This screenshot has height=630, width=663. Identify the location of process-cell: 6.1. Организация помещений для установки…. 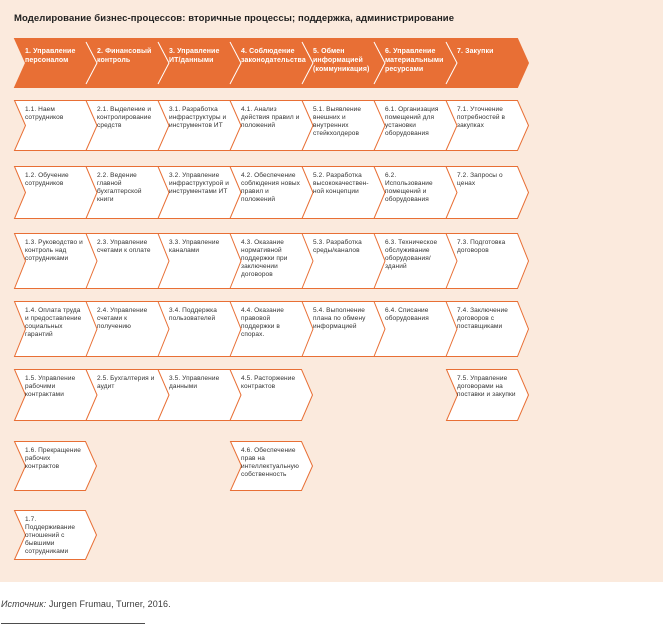
(412, 121).